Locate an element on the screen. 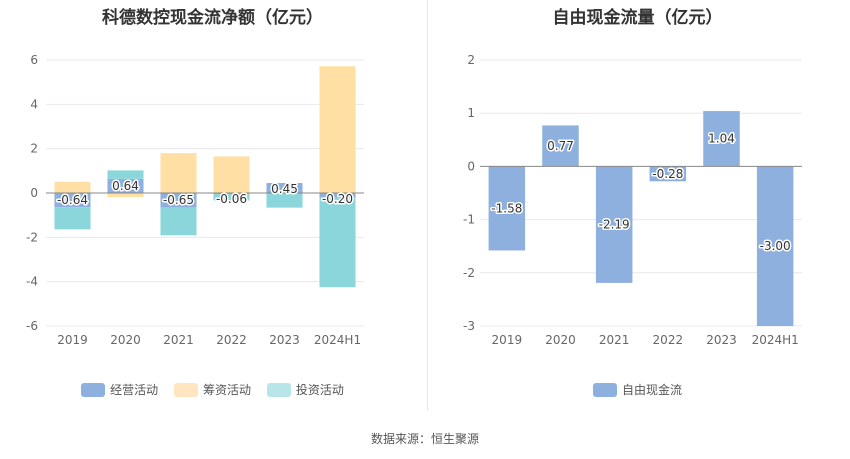  data-label: -0.65 is located at coordinates (178, 200).